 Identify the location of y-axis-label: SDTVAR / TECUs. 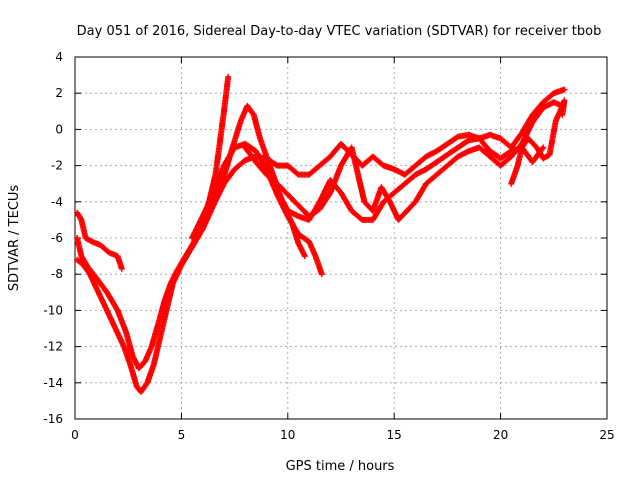
(14, 238).